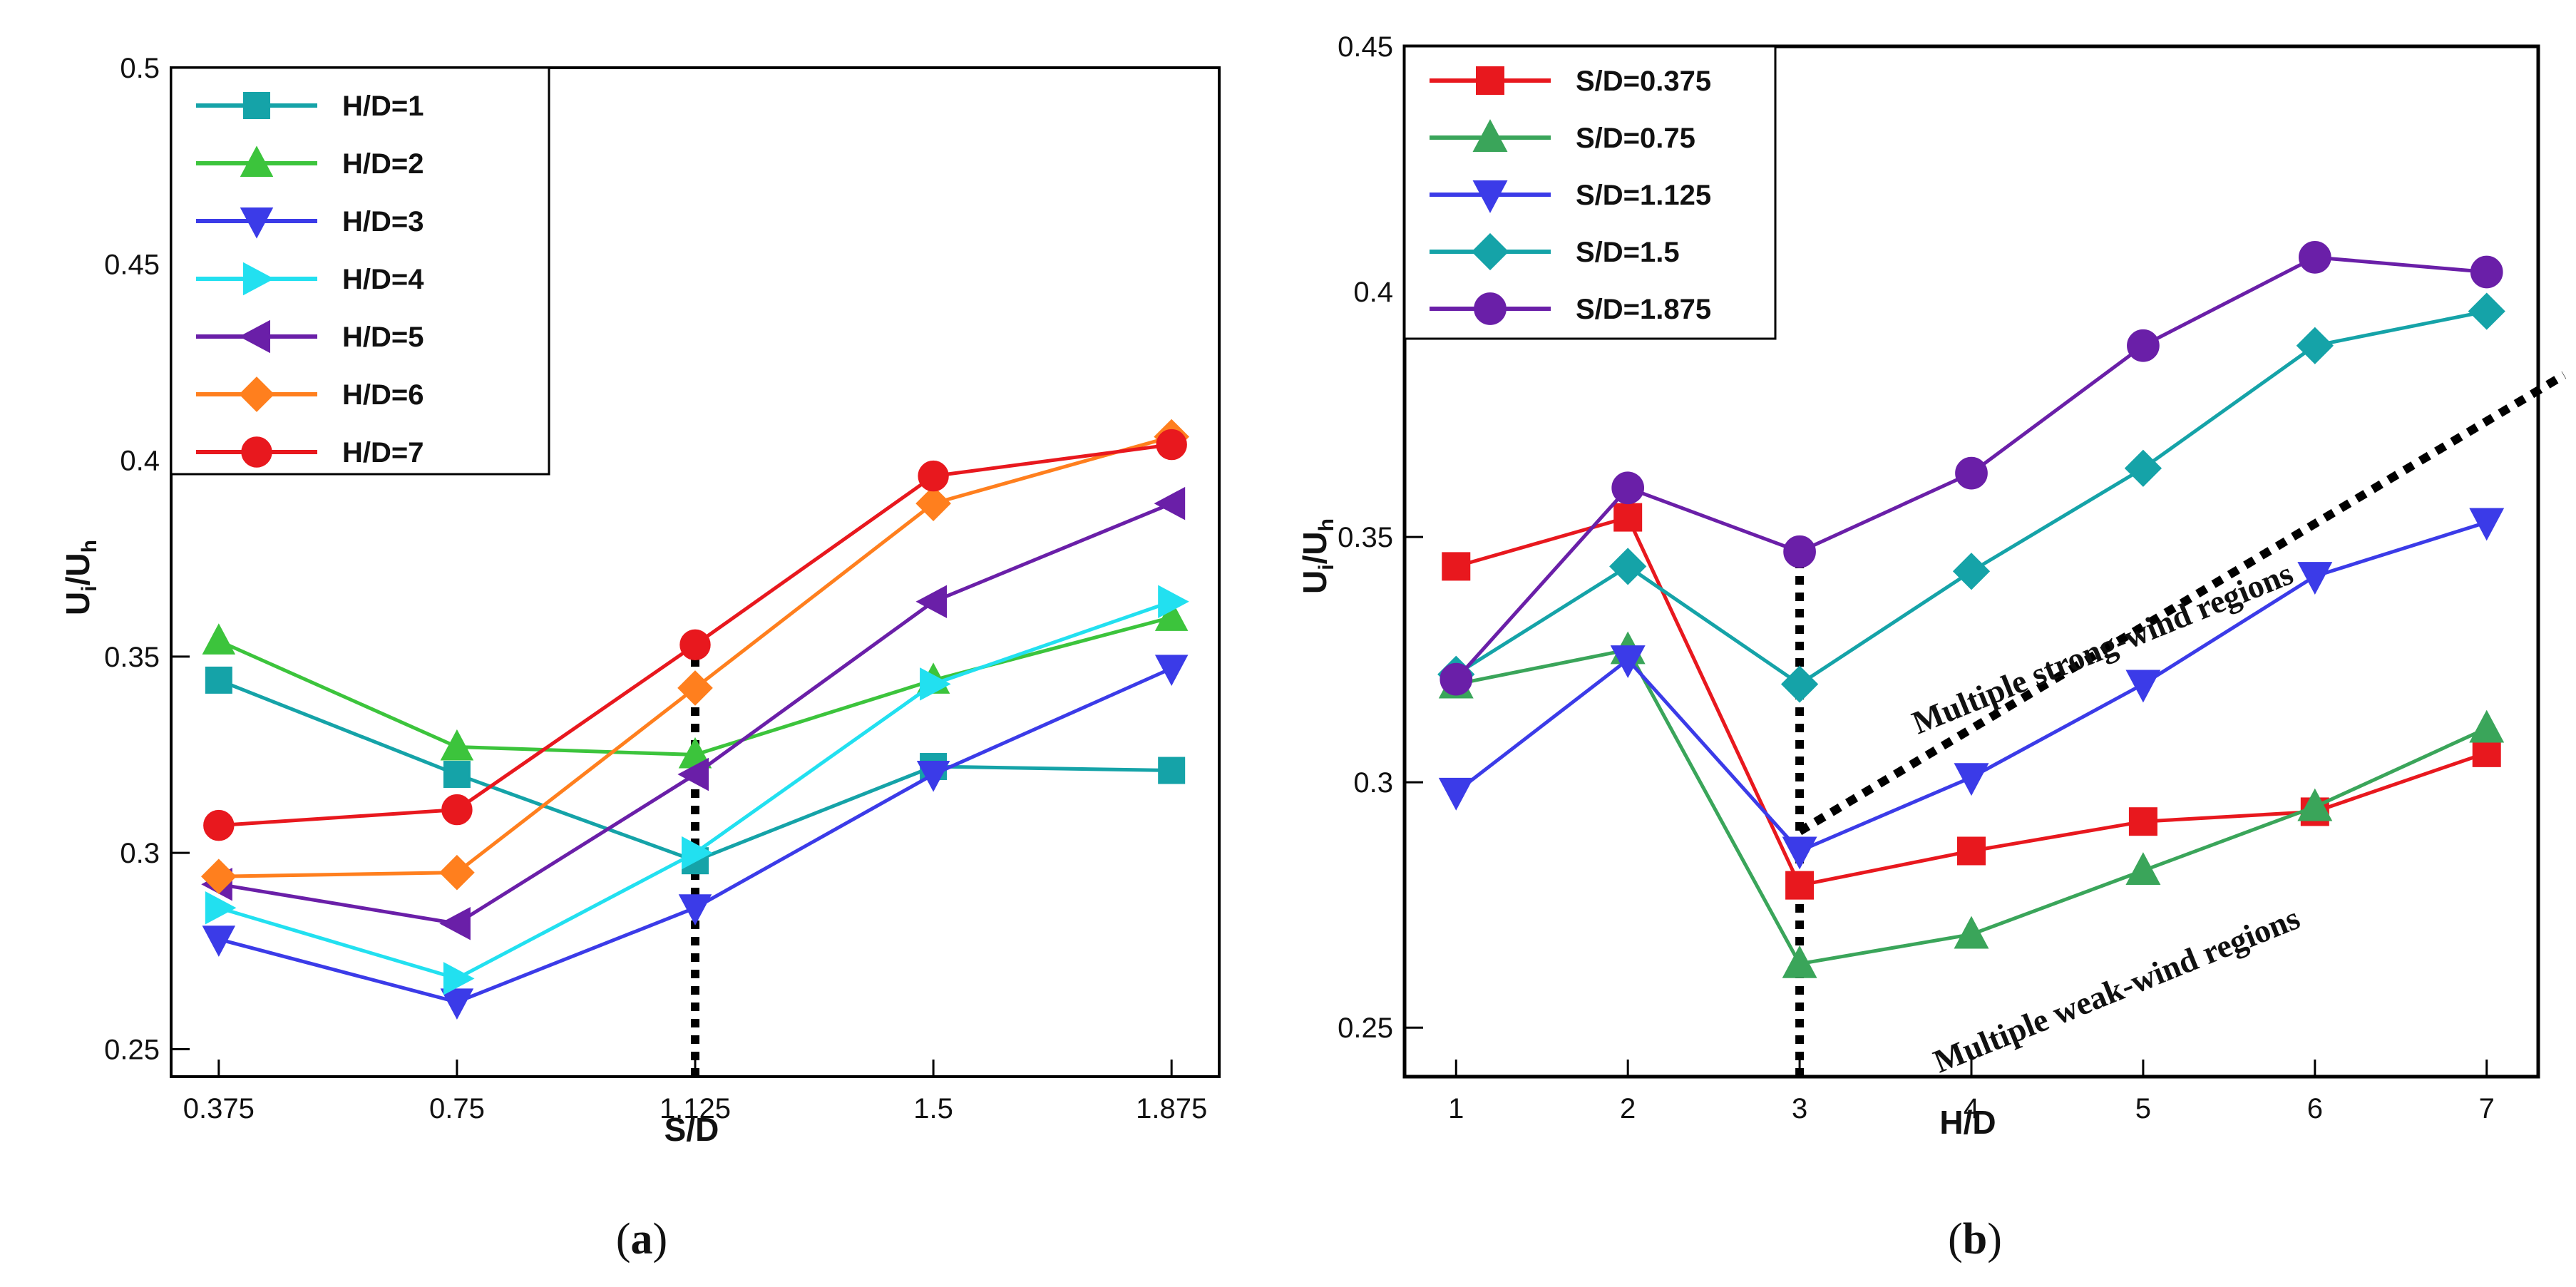 Image resolution: width=2576 pixels, height=1287 pixels. Describe the element at coordinates (383, 107) in the screenshot. I see `legend-label: H/D=1` at that location.